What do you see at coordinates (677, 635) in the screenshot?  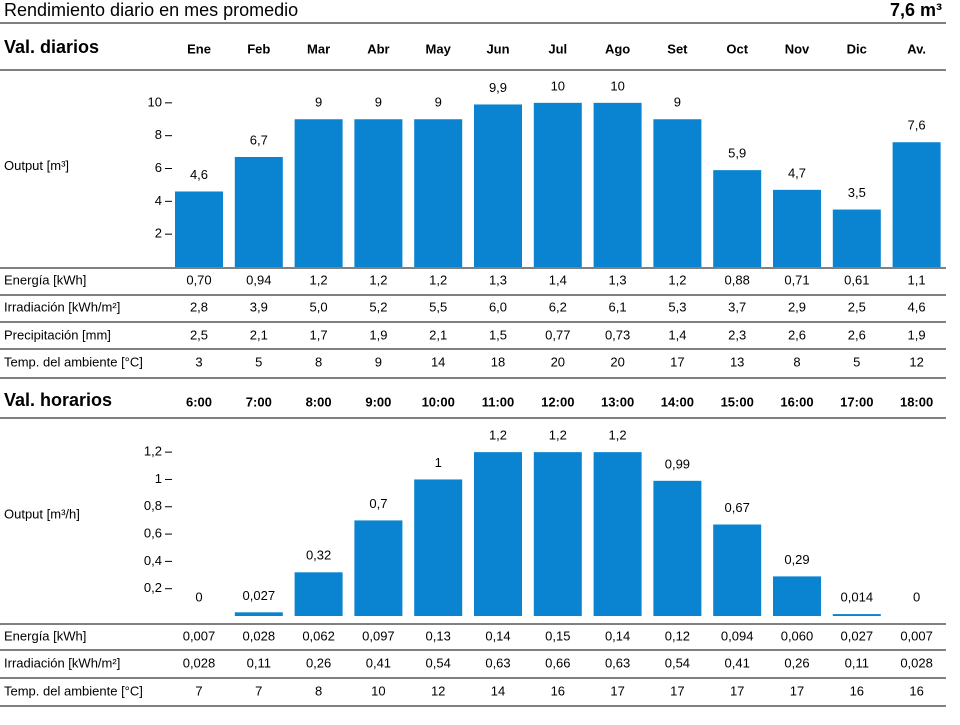 I see `cell: 0,12` at bounding box center [677, 635].